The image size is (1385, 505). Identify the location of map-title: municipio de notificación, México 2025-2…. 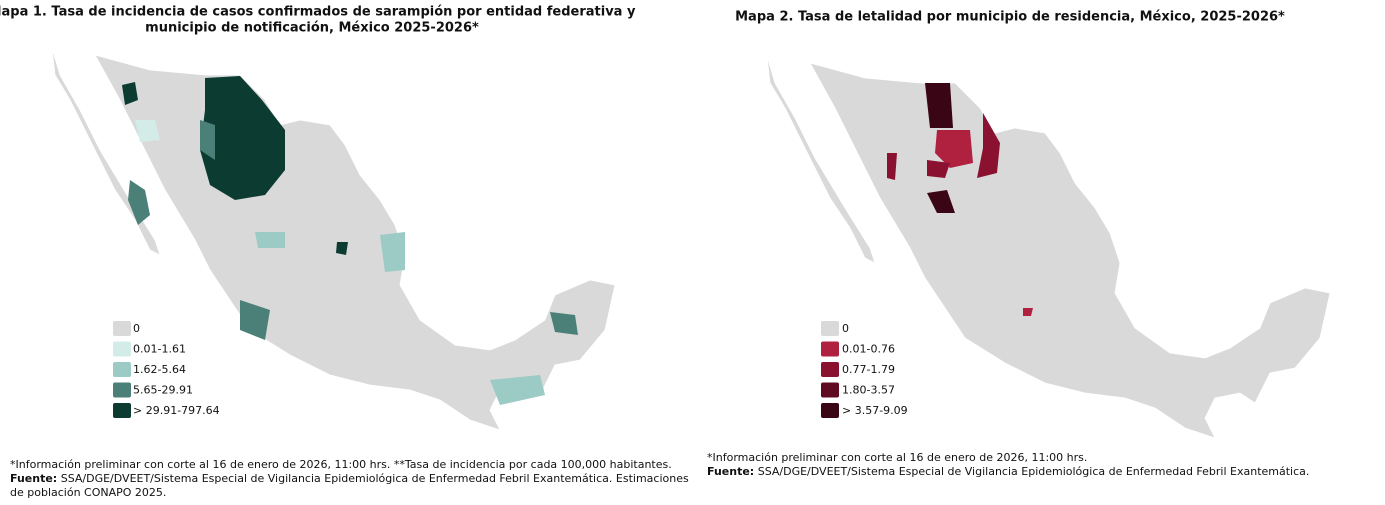
(312, 28).